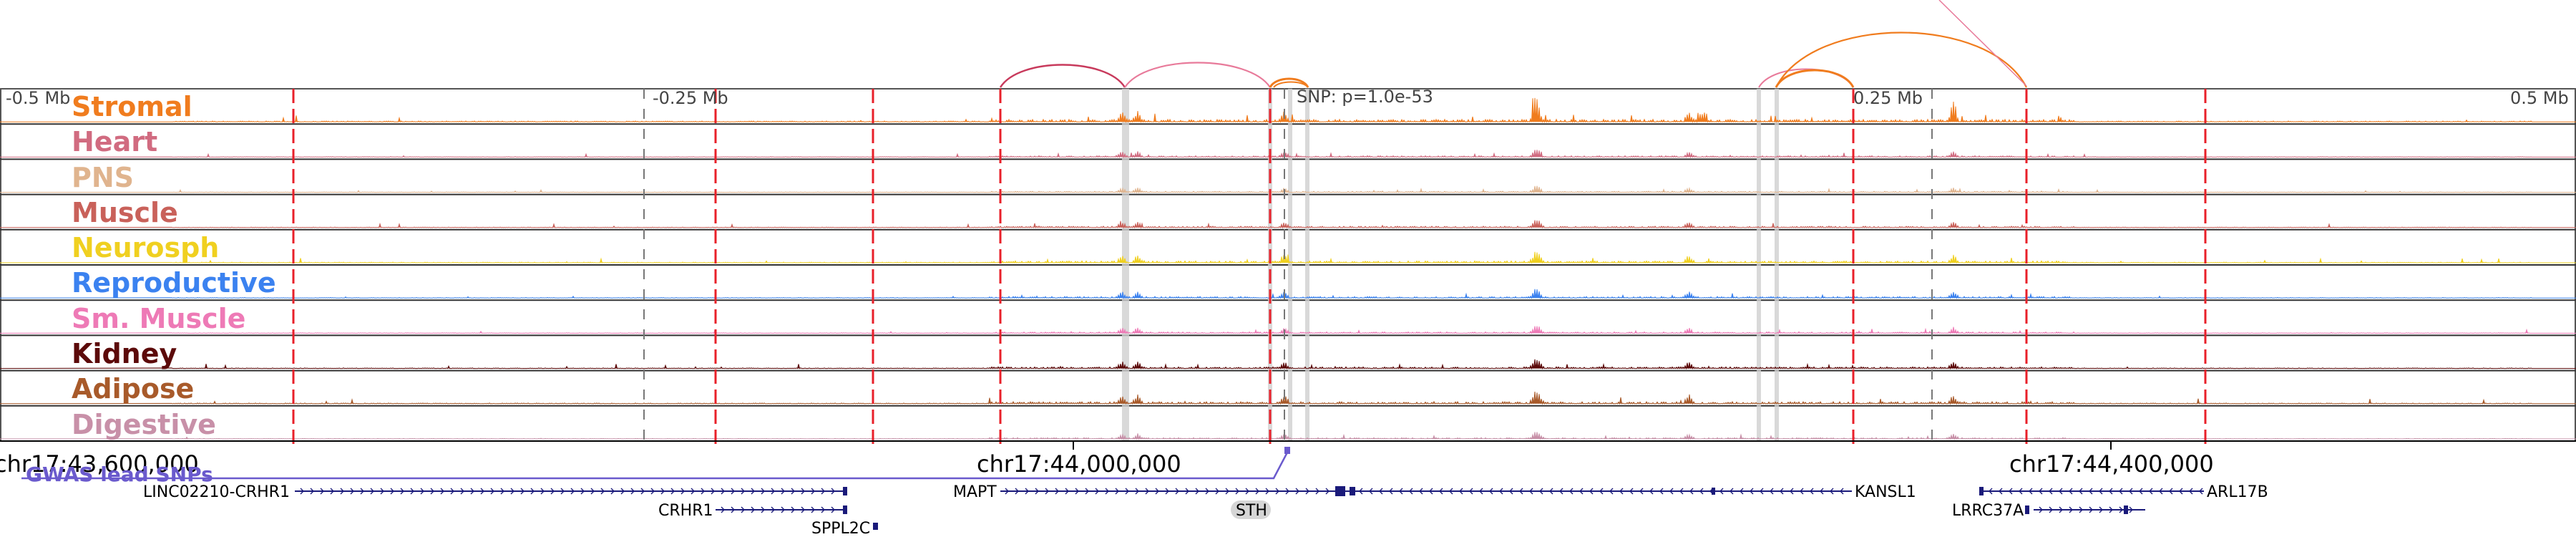  What do you see at coordinates (845, 491) in the screenshot?
I see `gene-exon-linc02210-crhr1` at bounding box center [845, 491].